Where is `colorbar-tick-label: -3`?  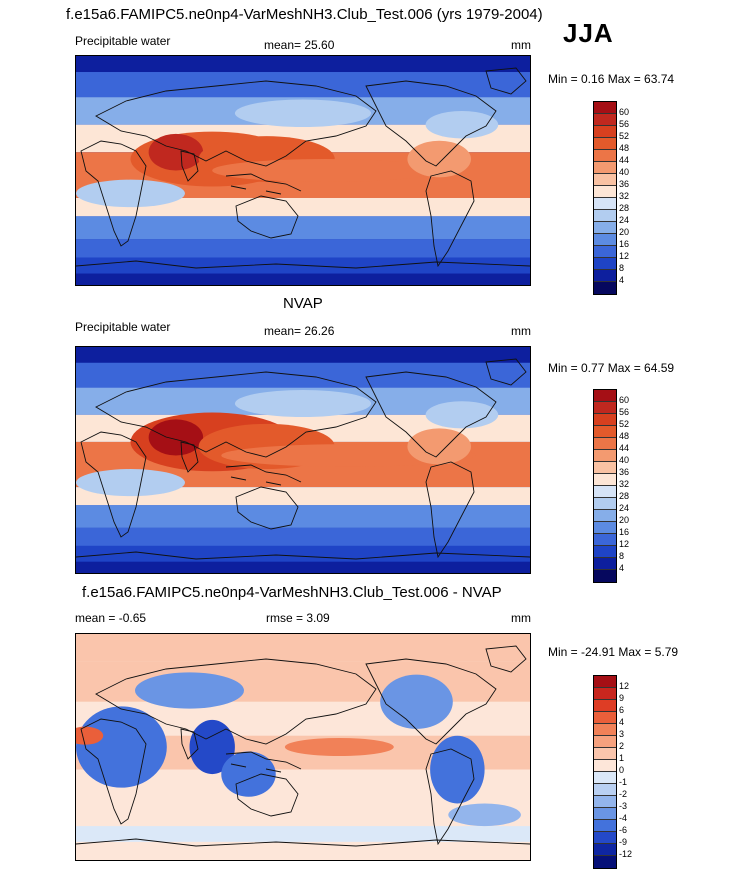
colorbar-tick-label: -3 is located at coordinates (623, 806).